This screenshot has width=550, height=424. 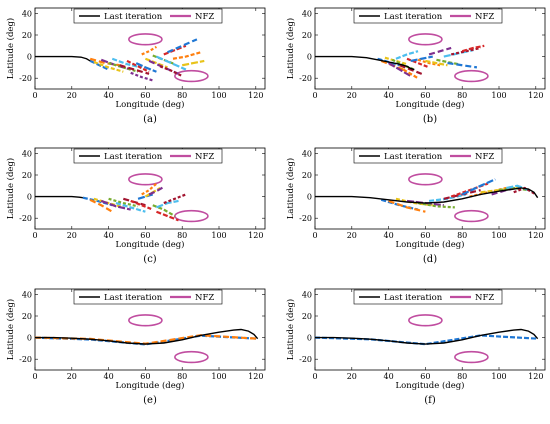 I want to click on panel-label: (e), so click(x=150, y=400).